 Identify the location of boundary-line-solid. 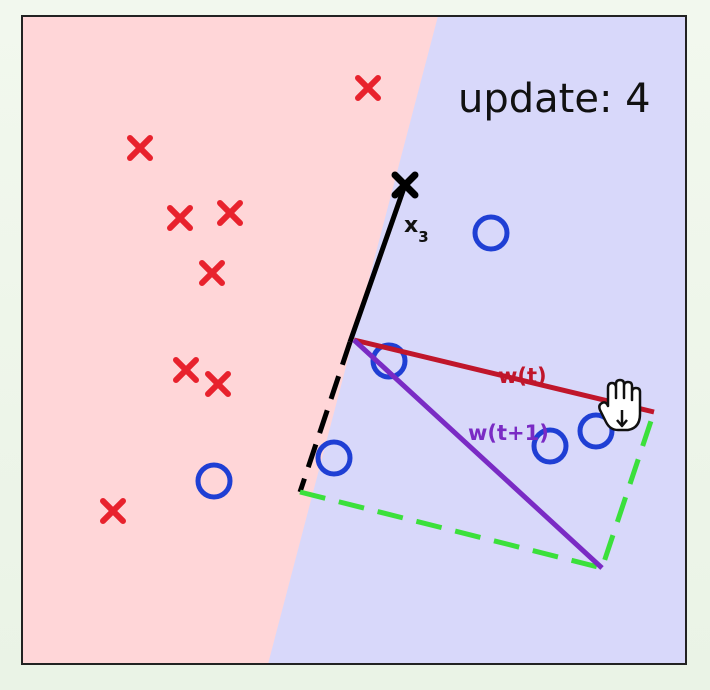
(377, 263).